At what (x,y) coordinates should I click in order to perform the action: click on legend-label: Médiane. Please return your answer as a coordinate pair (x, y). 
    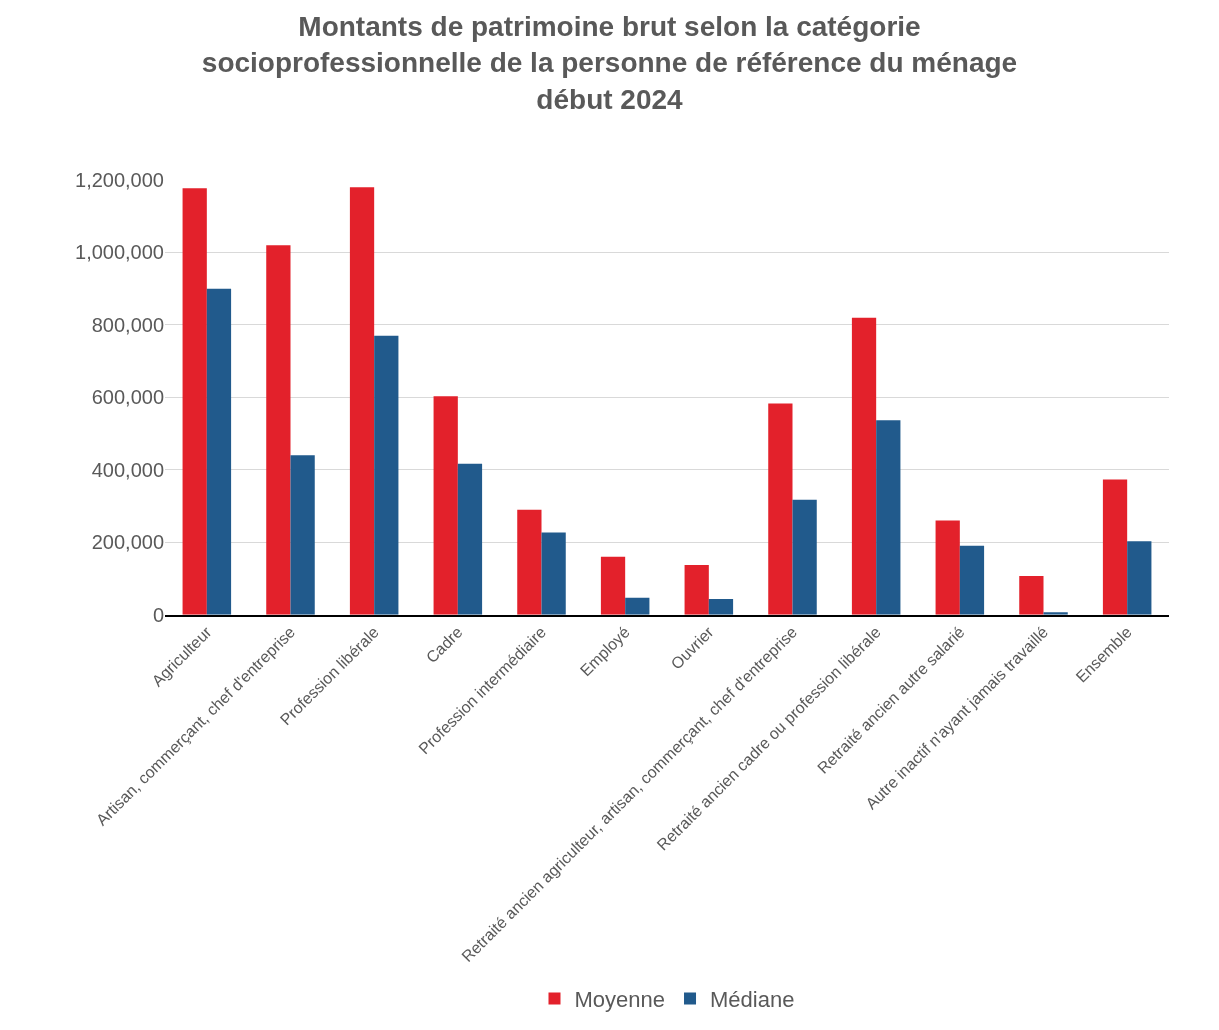
    Looking at the image, I should click on (752, 1000).